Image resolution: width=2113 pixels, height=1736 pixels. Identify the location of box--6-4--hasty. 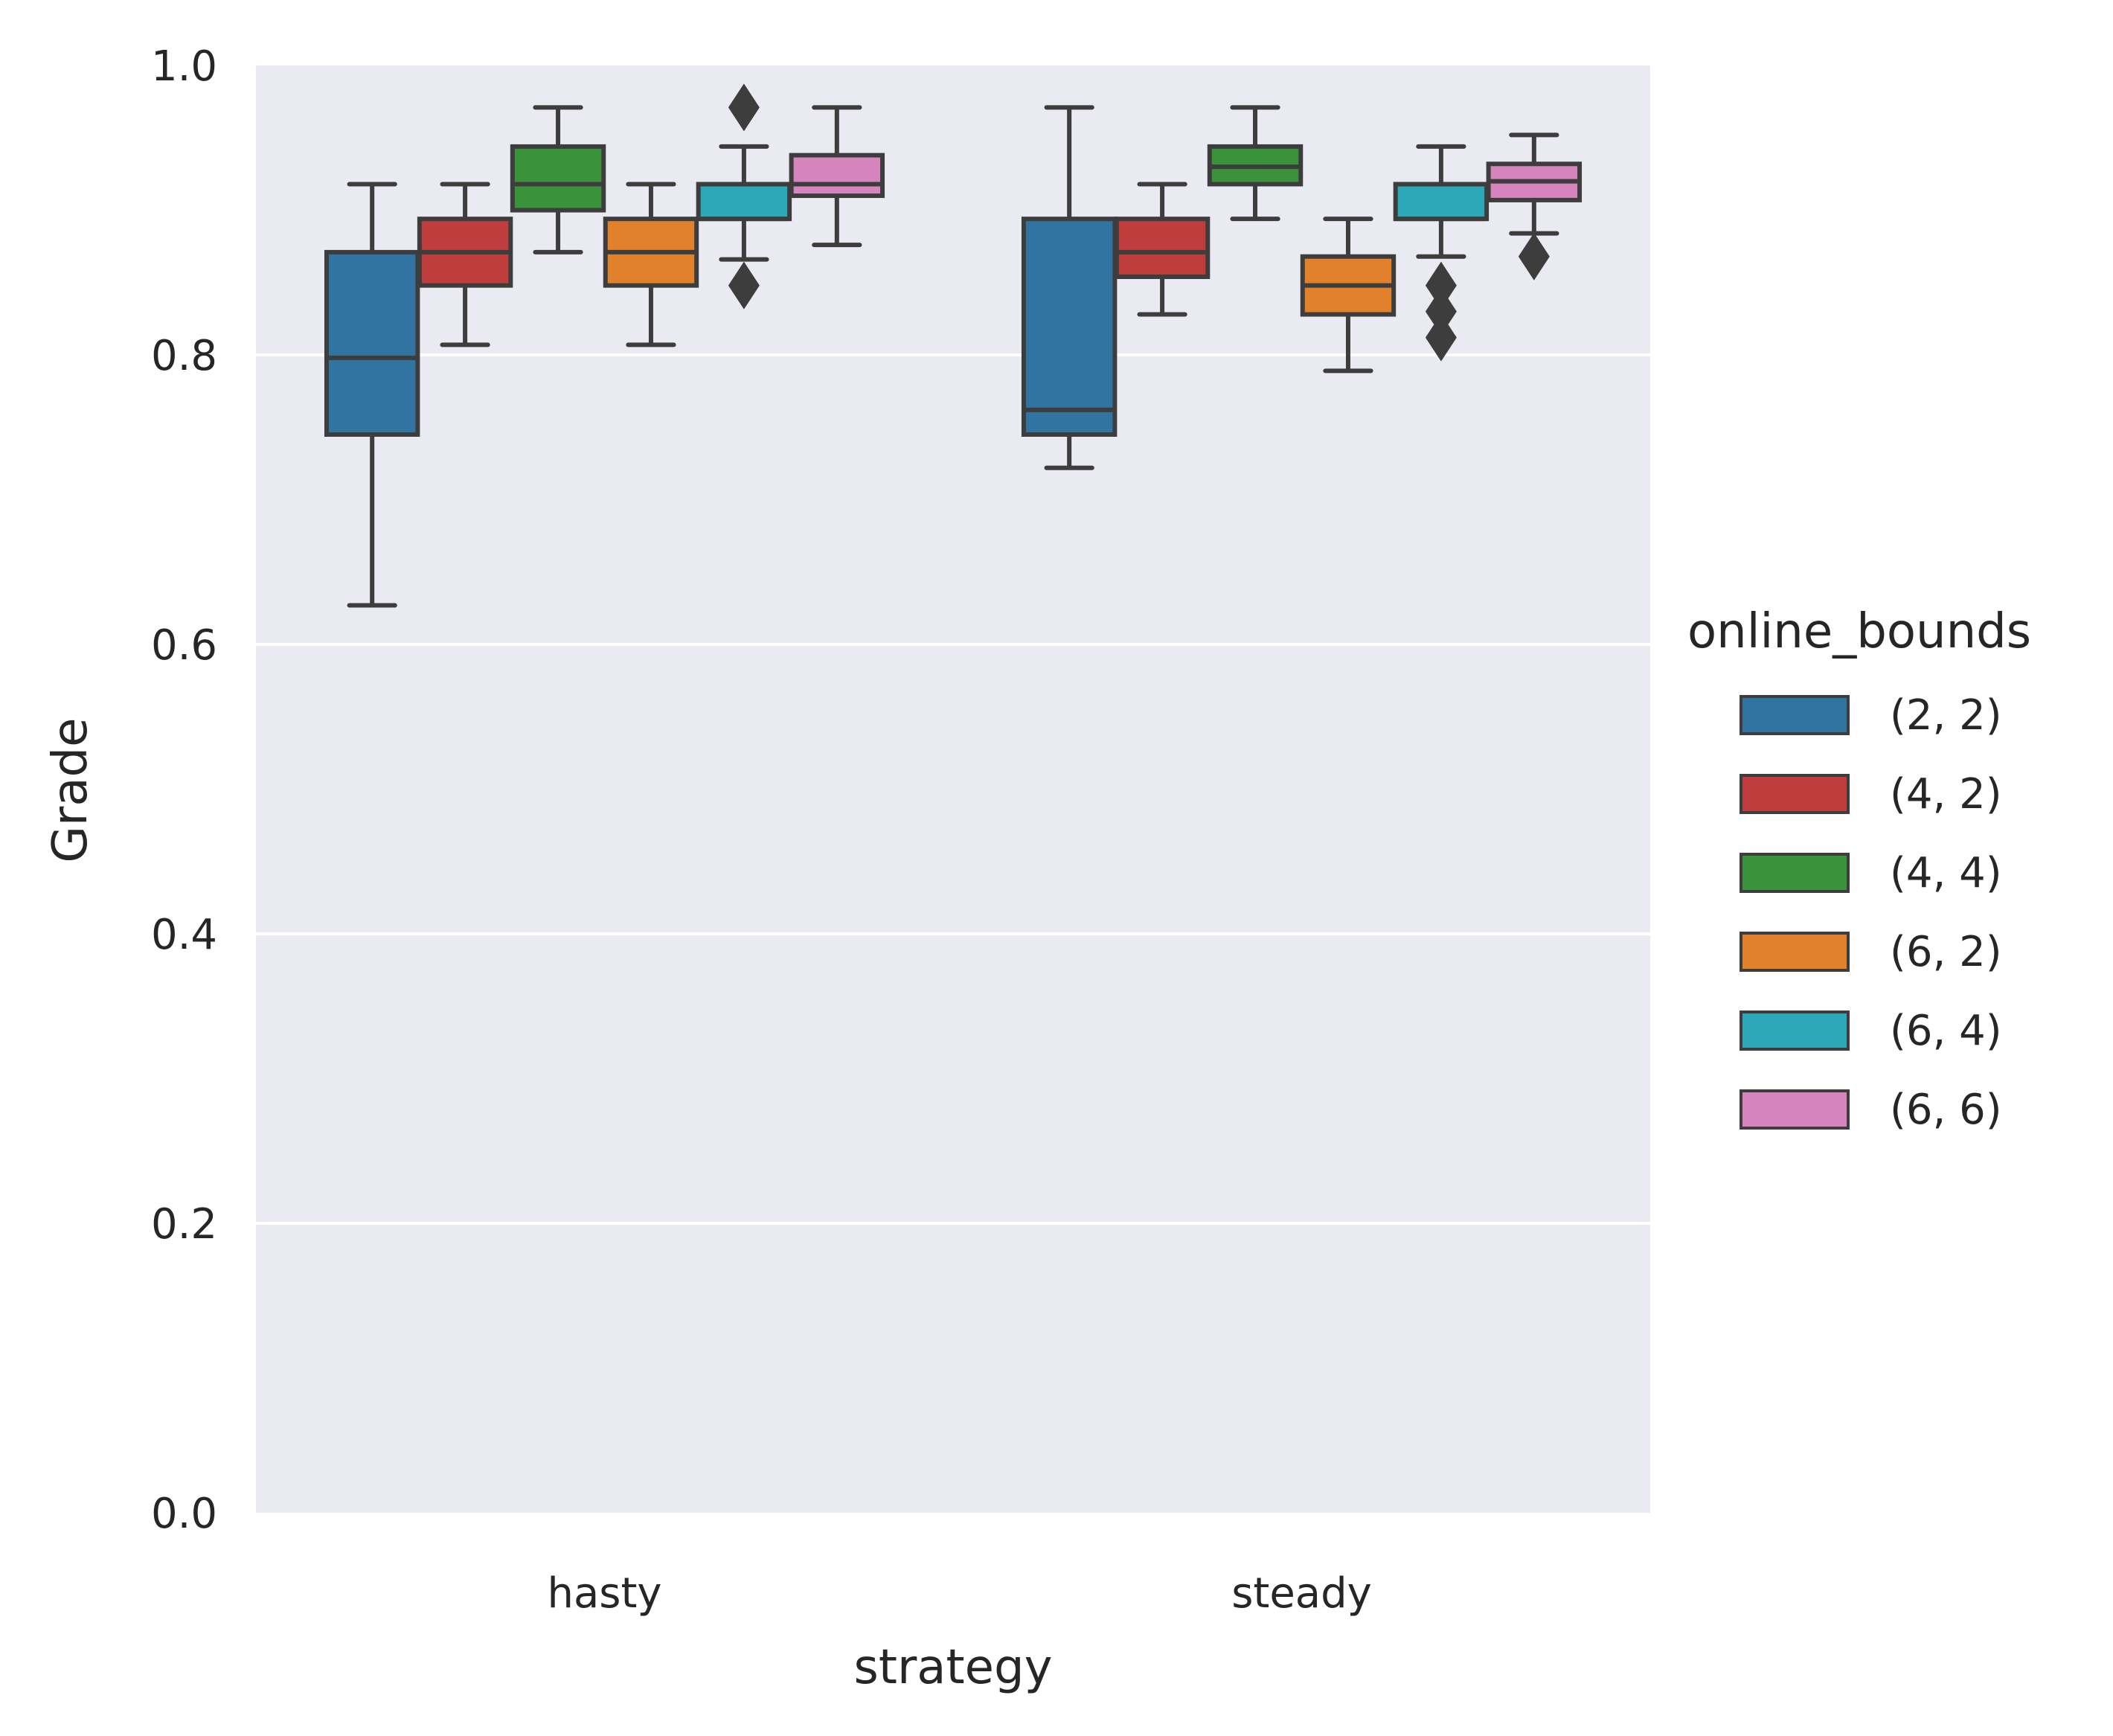
(744, 197).